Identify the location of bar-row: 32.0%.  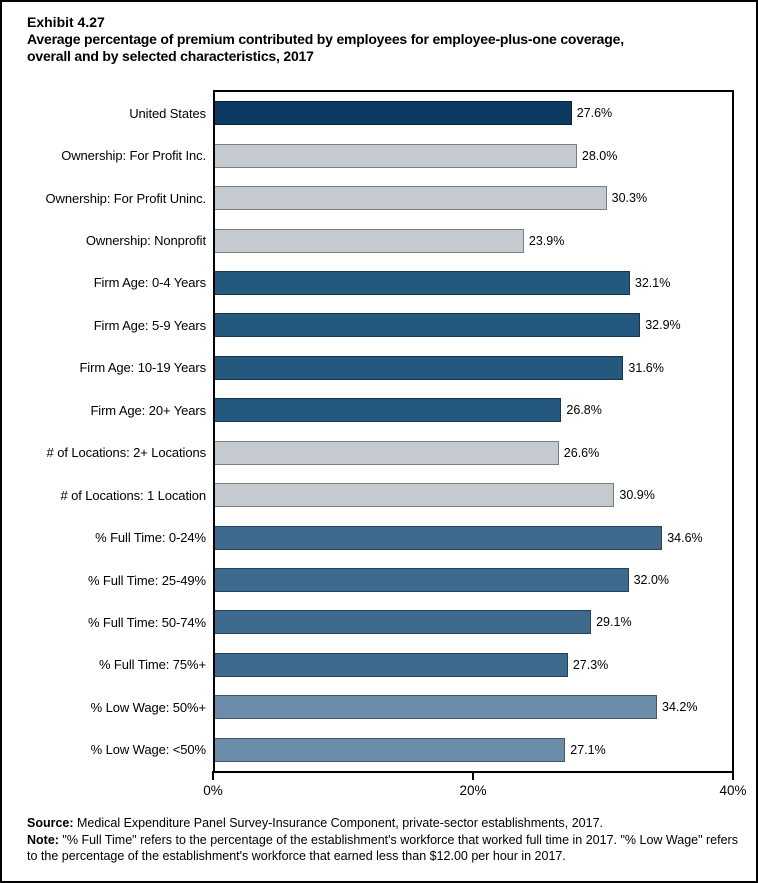
(473, 580).